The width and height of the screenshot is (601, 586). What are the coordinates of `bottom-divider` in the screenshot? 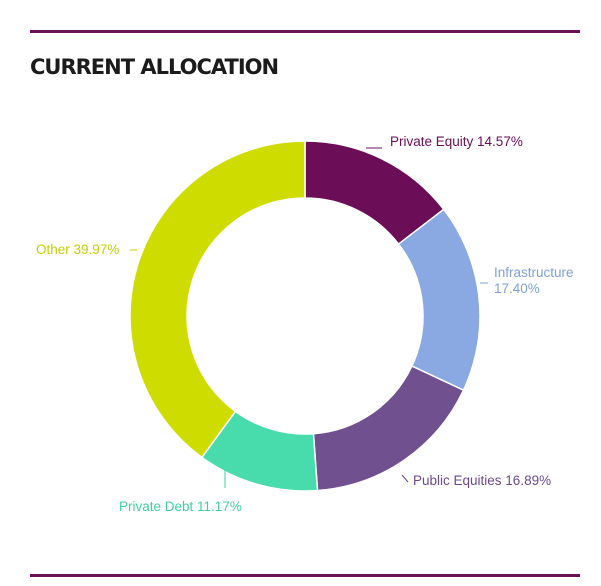 It's located at (305, 575).